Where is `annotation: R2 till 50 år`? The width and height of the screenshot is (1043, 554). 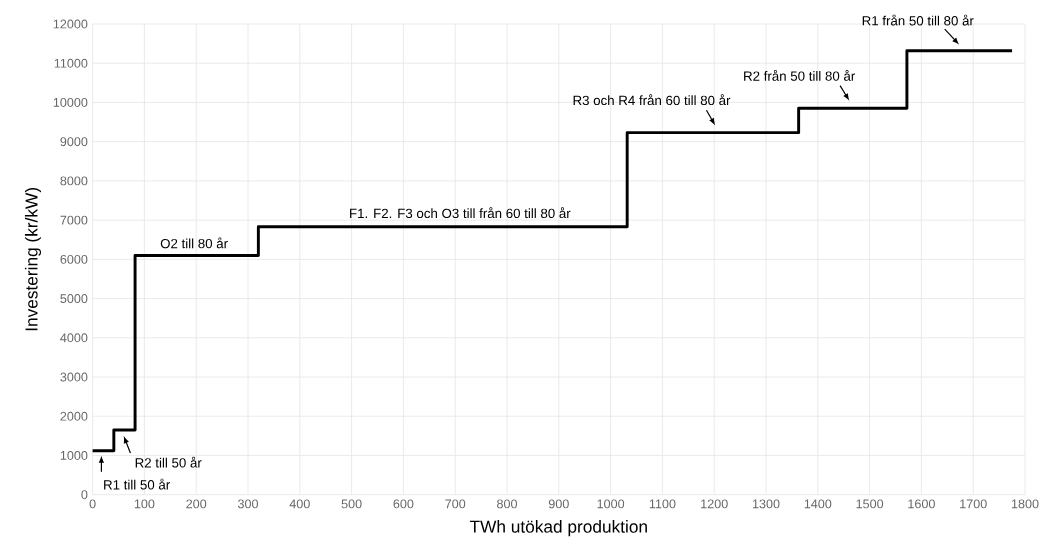
annotation: R2 till 50 år is located at coordinates (168, 462).